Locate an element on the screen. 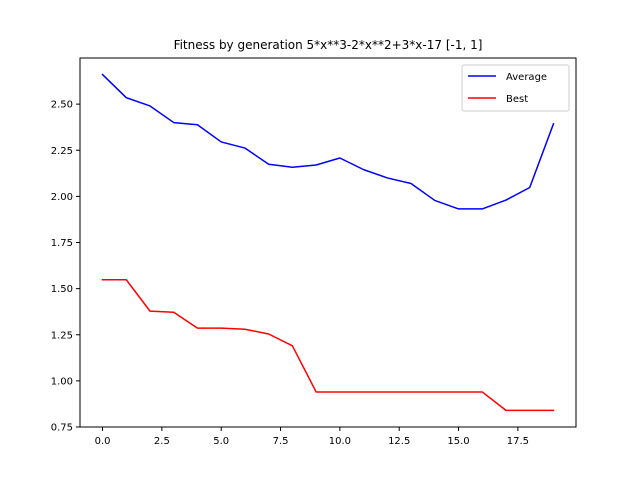 The height and width of the screenshot is (480, 640). x-tick-label: 15.0 is located at coordinates (458, 441).